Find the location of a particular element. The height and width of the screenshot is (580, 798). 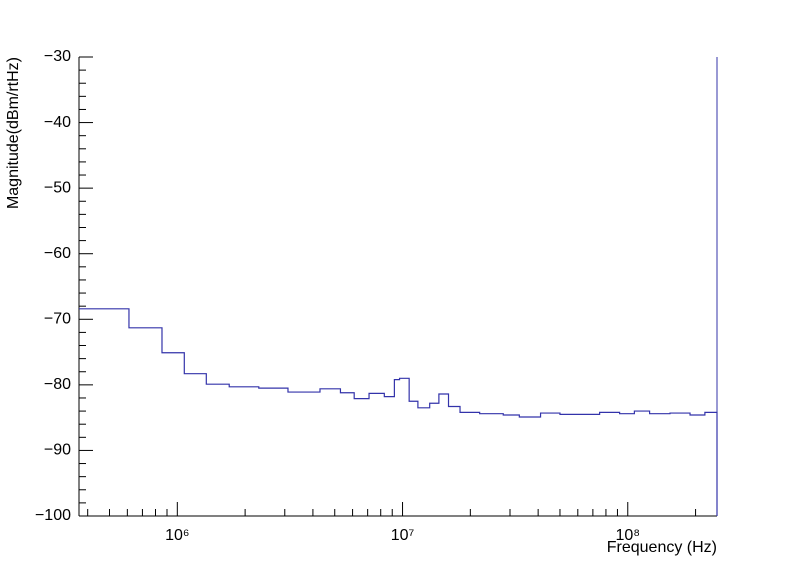

x-tick-label: 10⁸ is located at coordinates (627, 535).